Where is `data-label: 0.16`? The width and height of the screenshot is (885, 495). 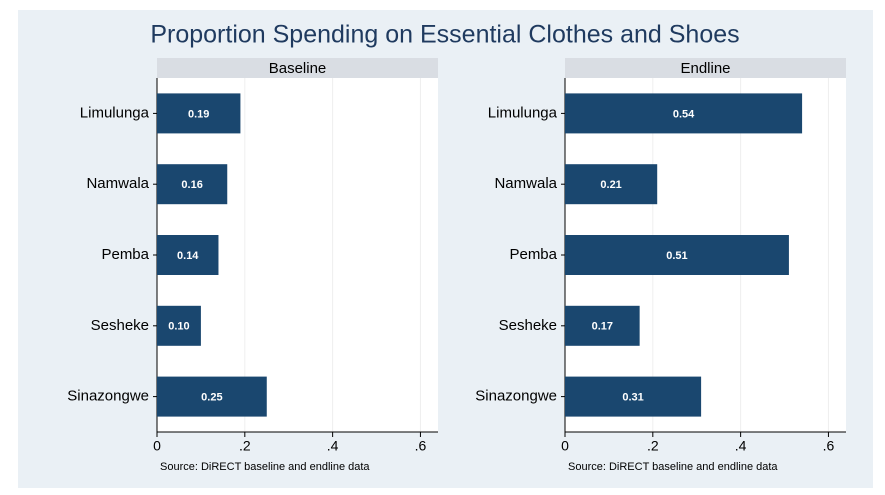
data-label: 0.16 is located at coordinates (191, 185).